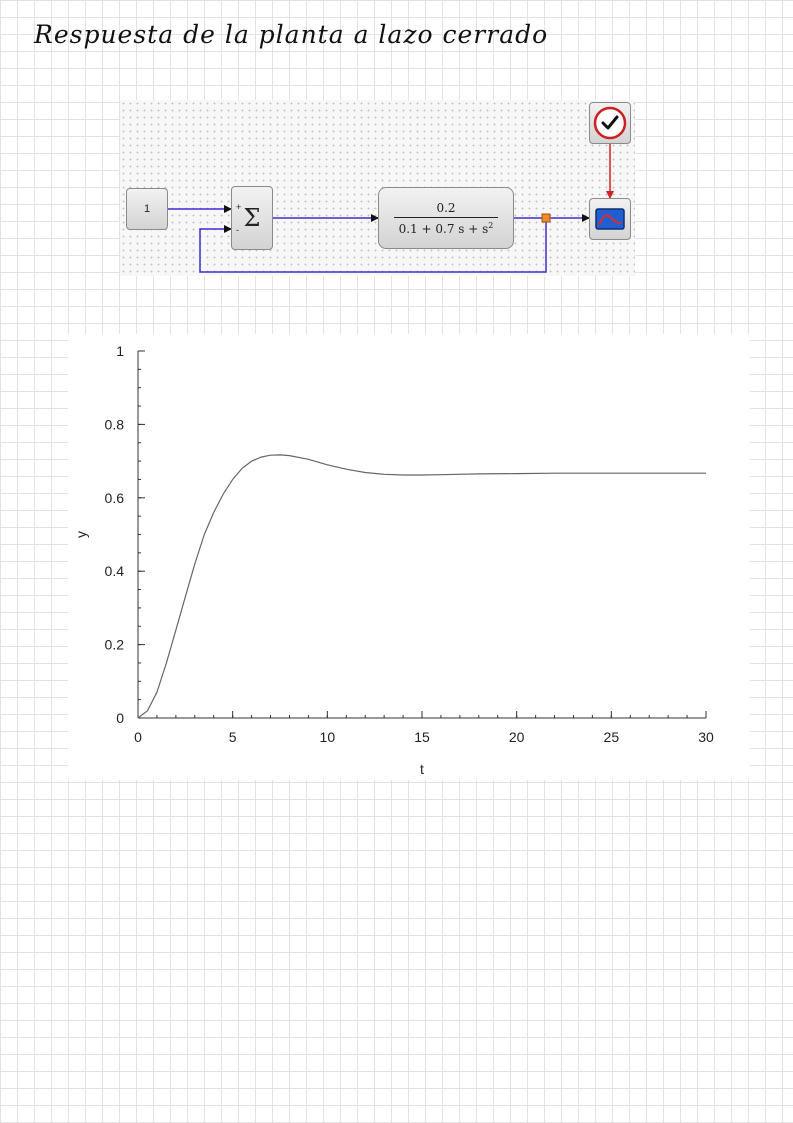 The width and height of the screenshot is (793, 1123). Describe the element at coordinates (373, 245) in the screenshot. I see `wire-feedback` at that location.